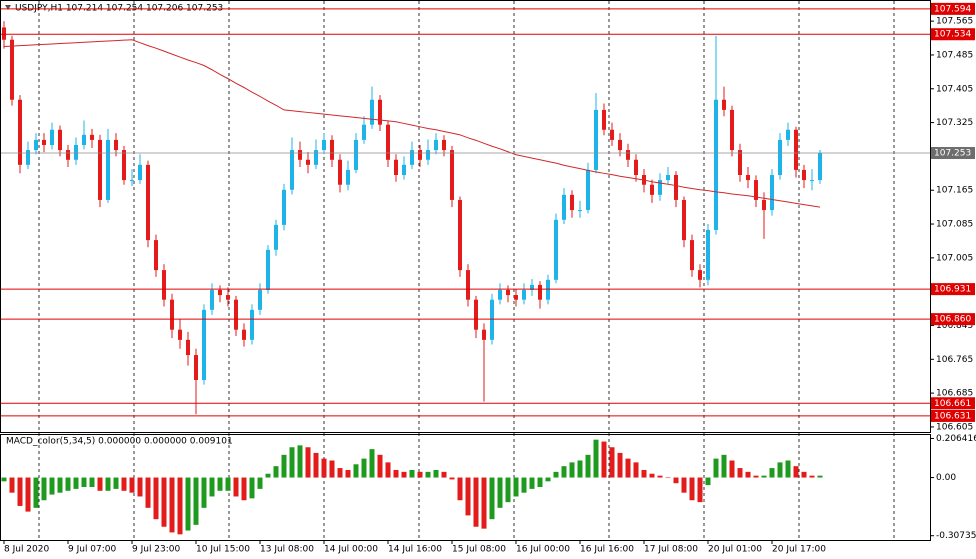 The width and height of the screenshot is (976, 559). I want to click on level-label: 106.631, so click(952, 416).